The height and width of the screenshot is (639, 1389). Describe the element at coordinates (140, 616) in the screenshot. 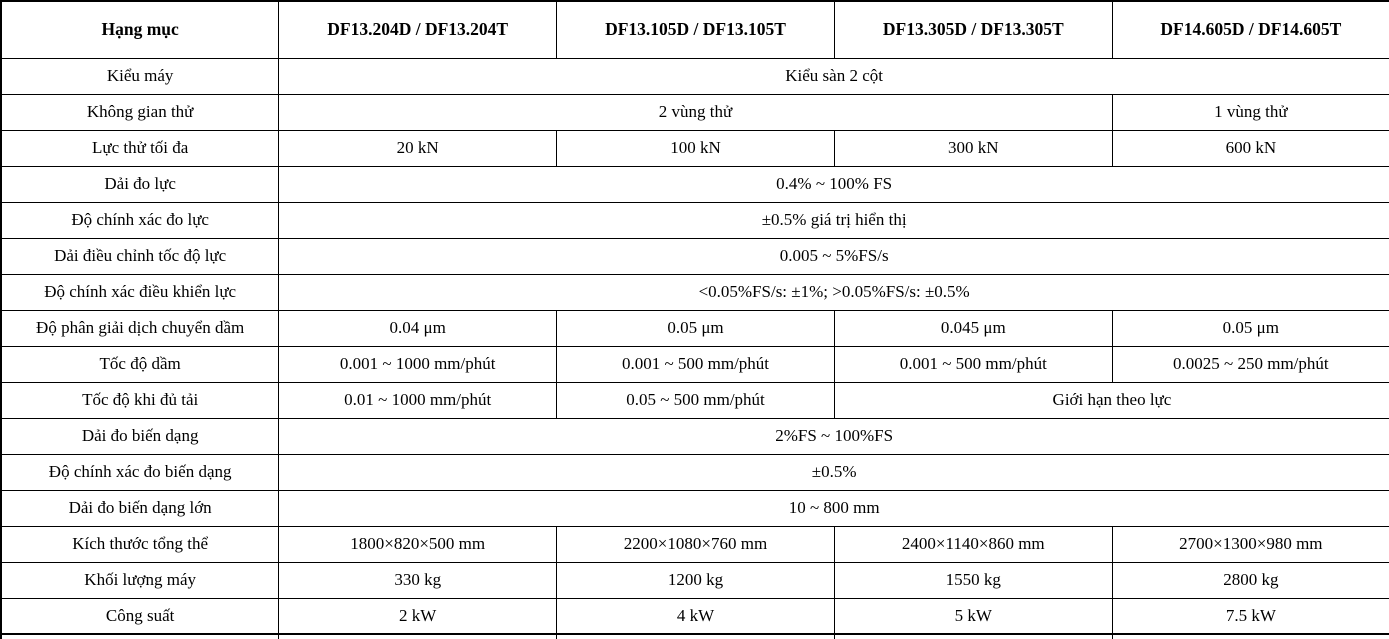

I see `row-label: Công suất` at that location.